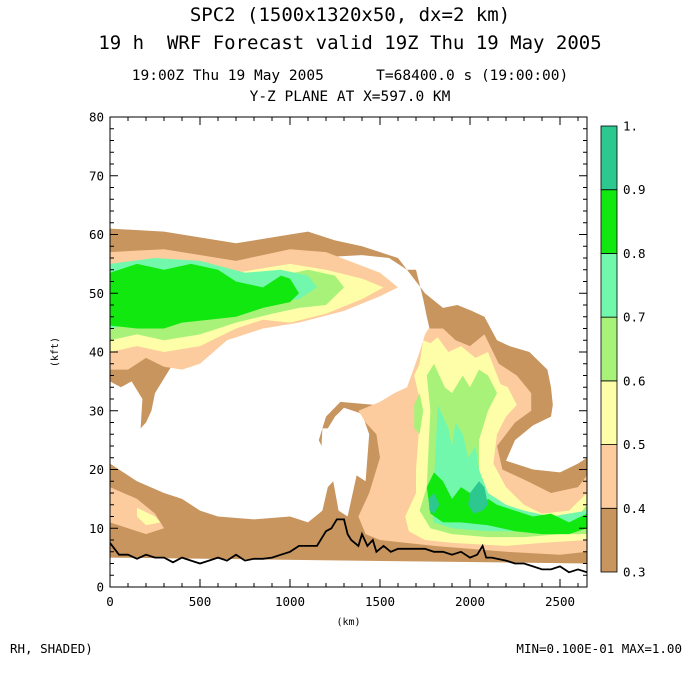 This screenshot has height=700, width=700. Describe the element at coordinates (560, 601) in the screenshot. I see `x-tick-label: 2500` at that location.